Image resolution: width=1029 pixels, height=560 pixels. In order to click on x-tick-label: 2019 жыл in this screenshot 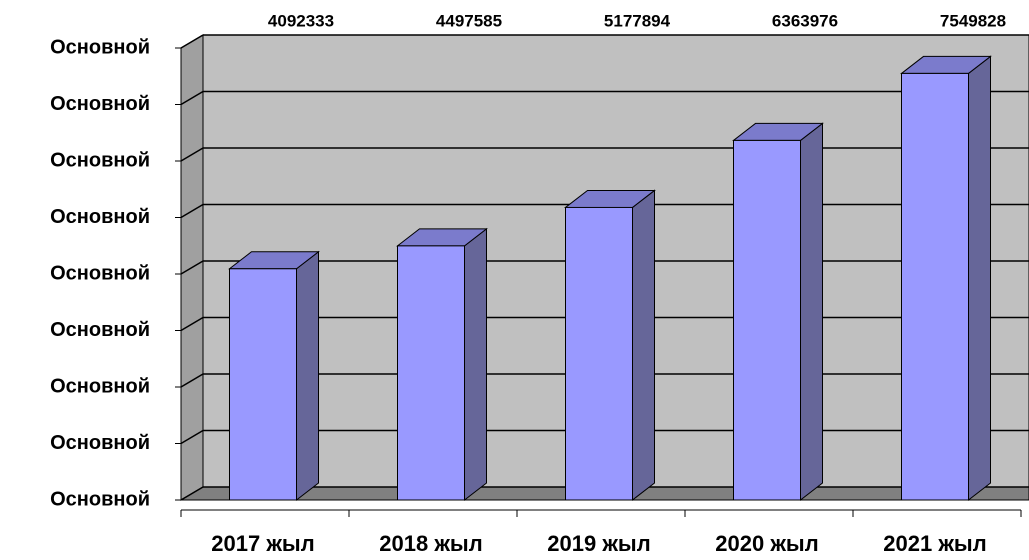, I will do `click(598, 543)`.